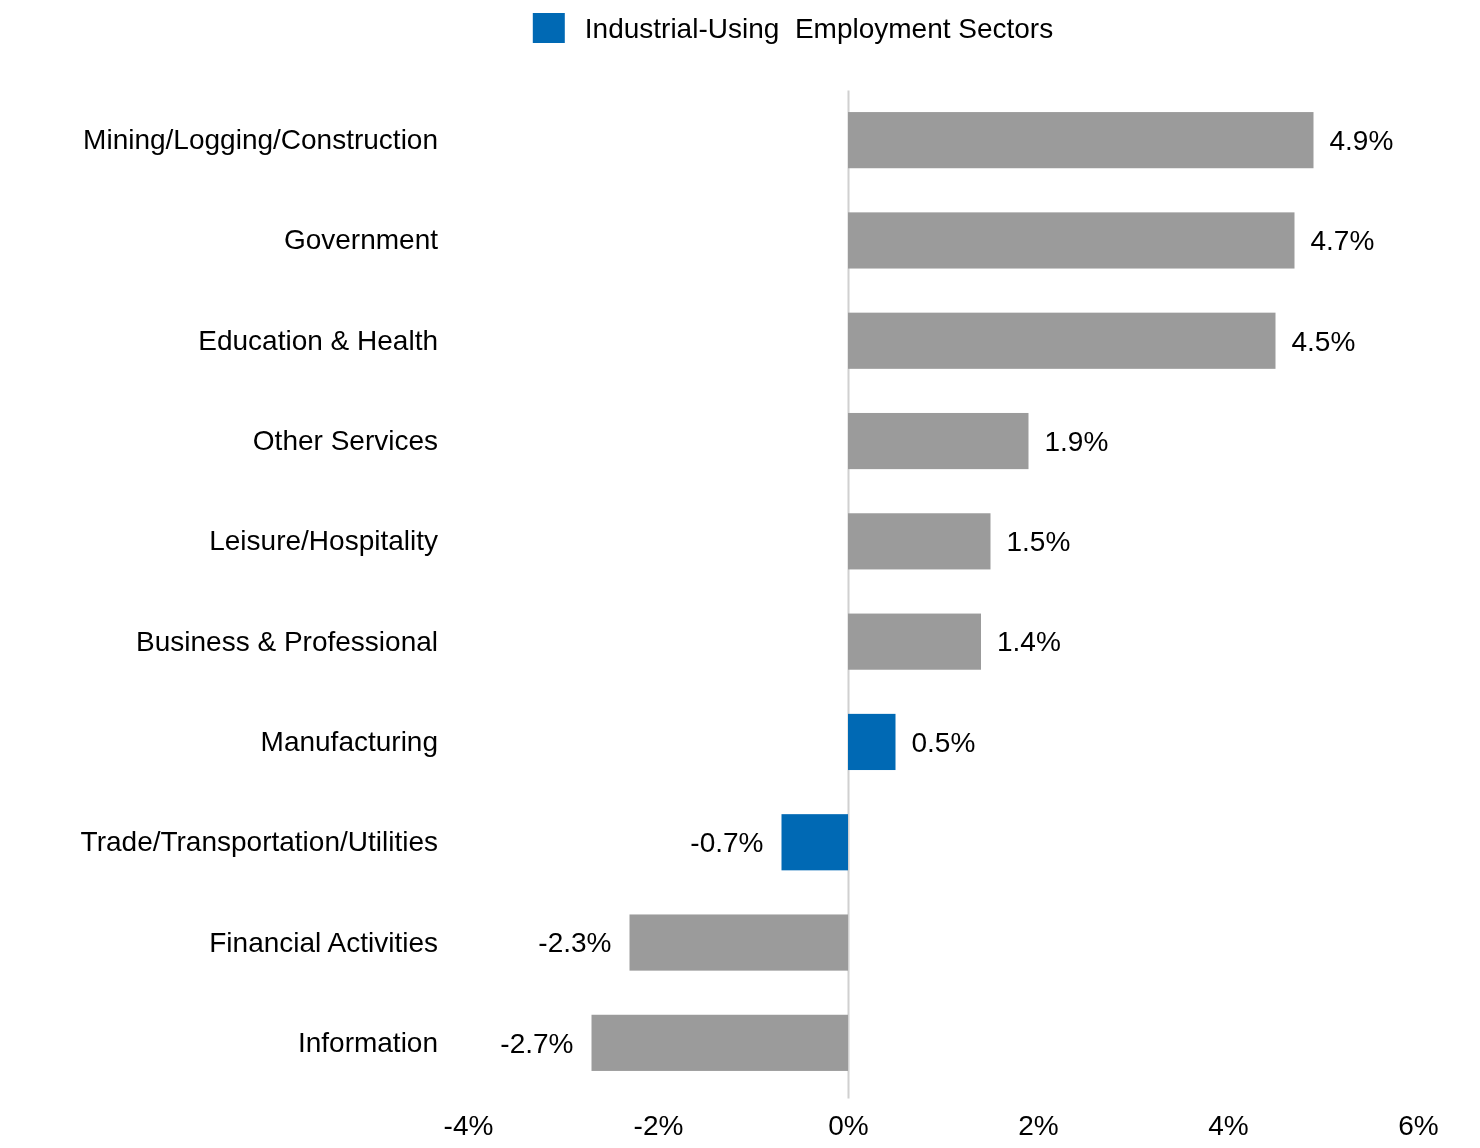  Describe the element at coordinates (259, 842) in the screenshot. I see `y-tick-label: Trade/Transportation/Utilities` at that location.